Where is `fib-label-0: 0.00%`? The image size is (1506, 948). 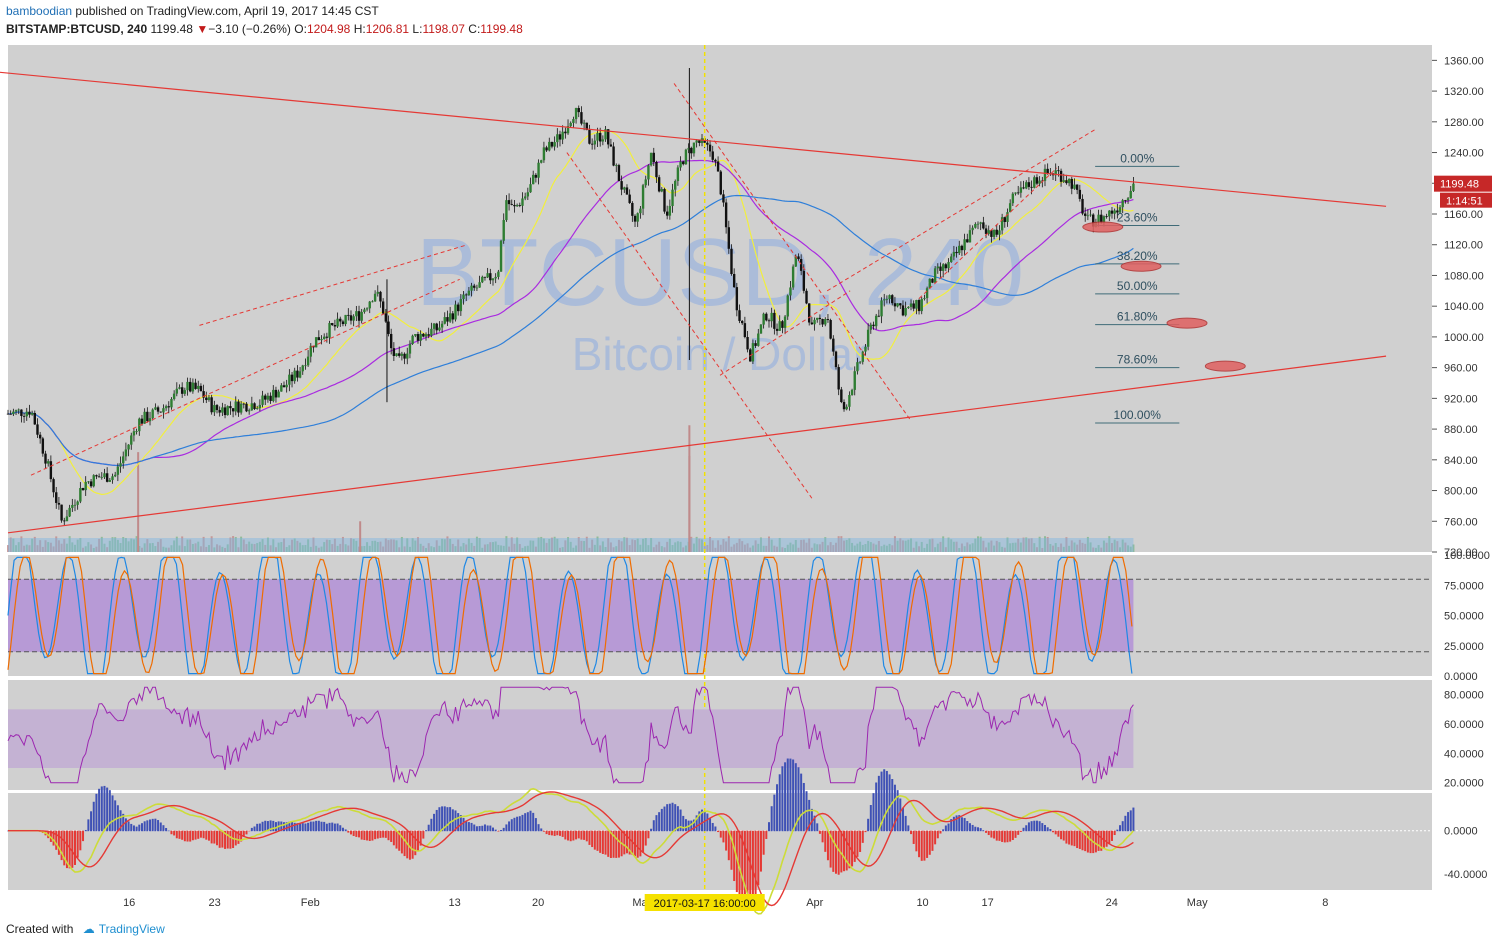 fib-label-0: 0.00% is located at coordinates (1137, 158).